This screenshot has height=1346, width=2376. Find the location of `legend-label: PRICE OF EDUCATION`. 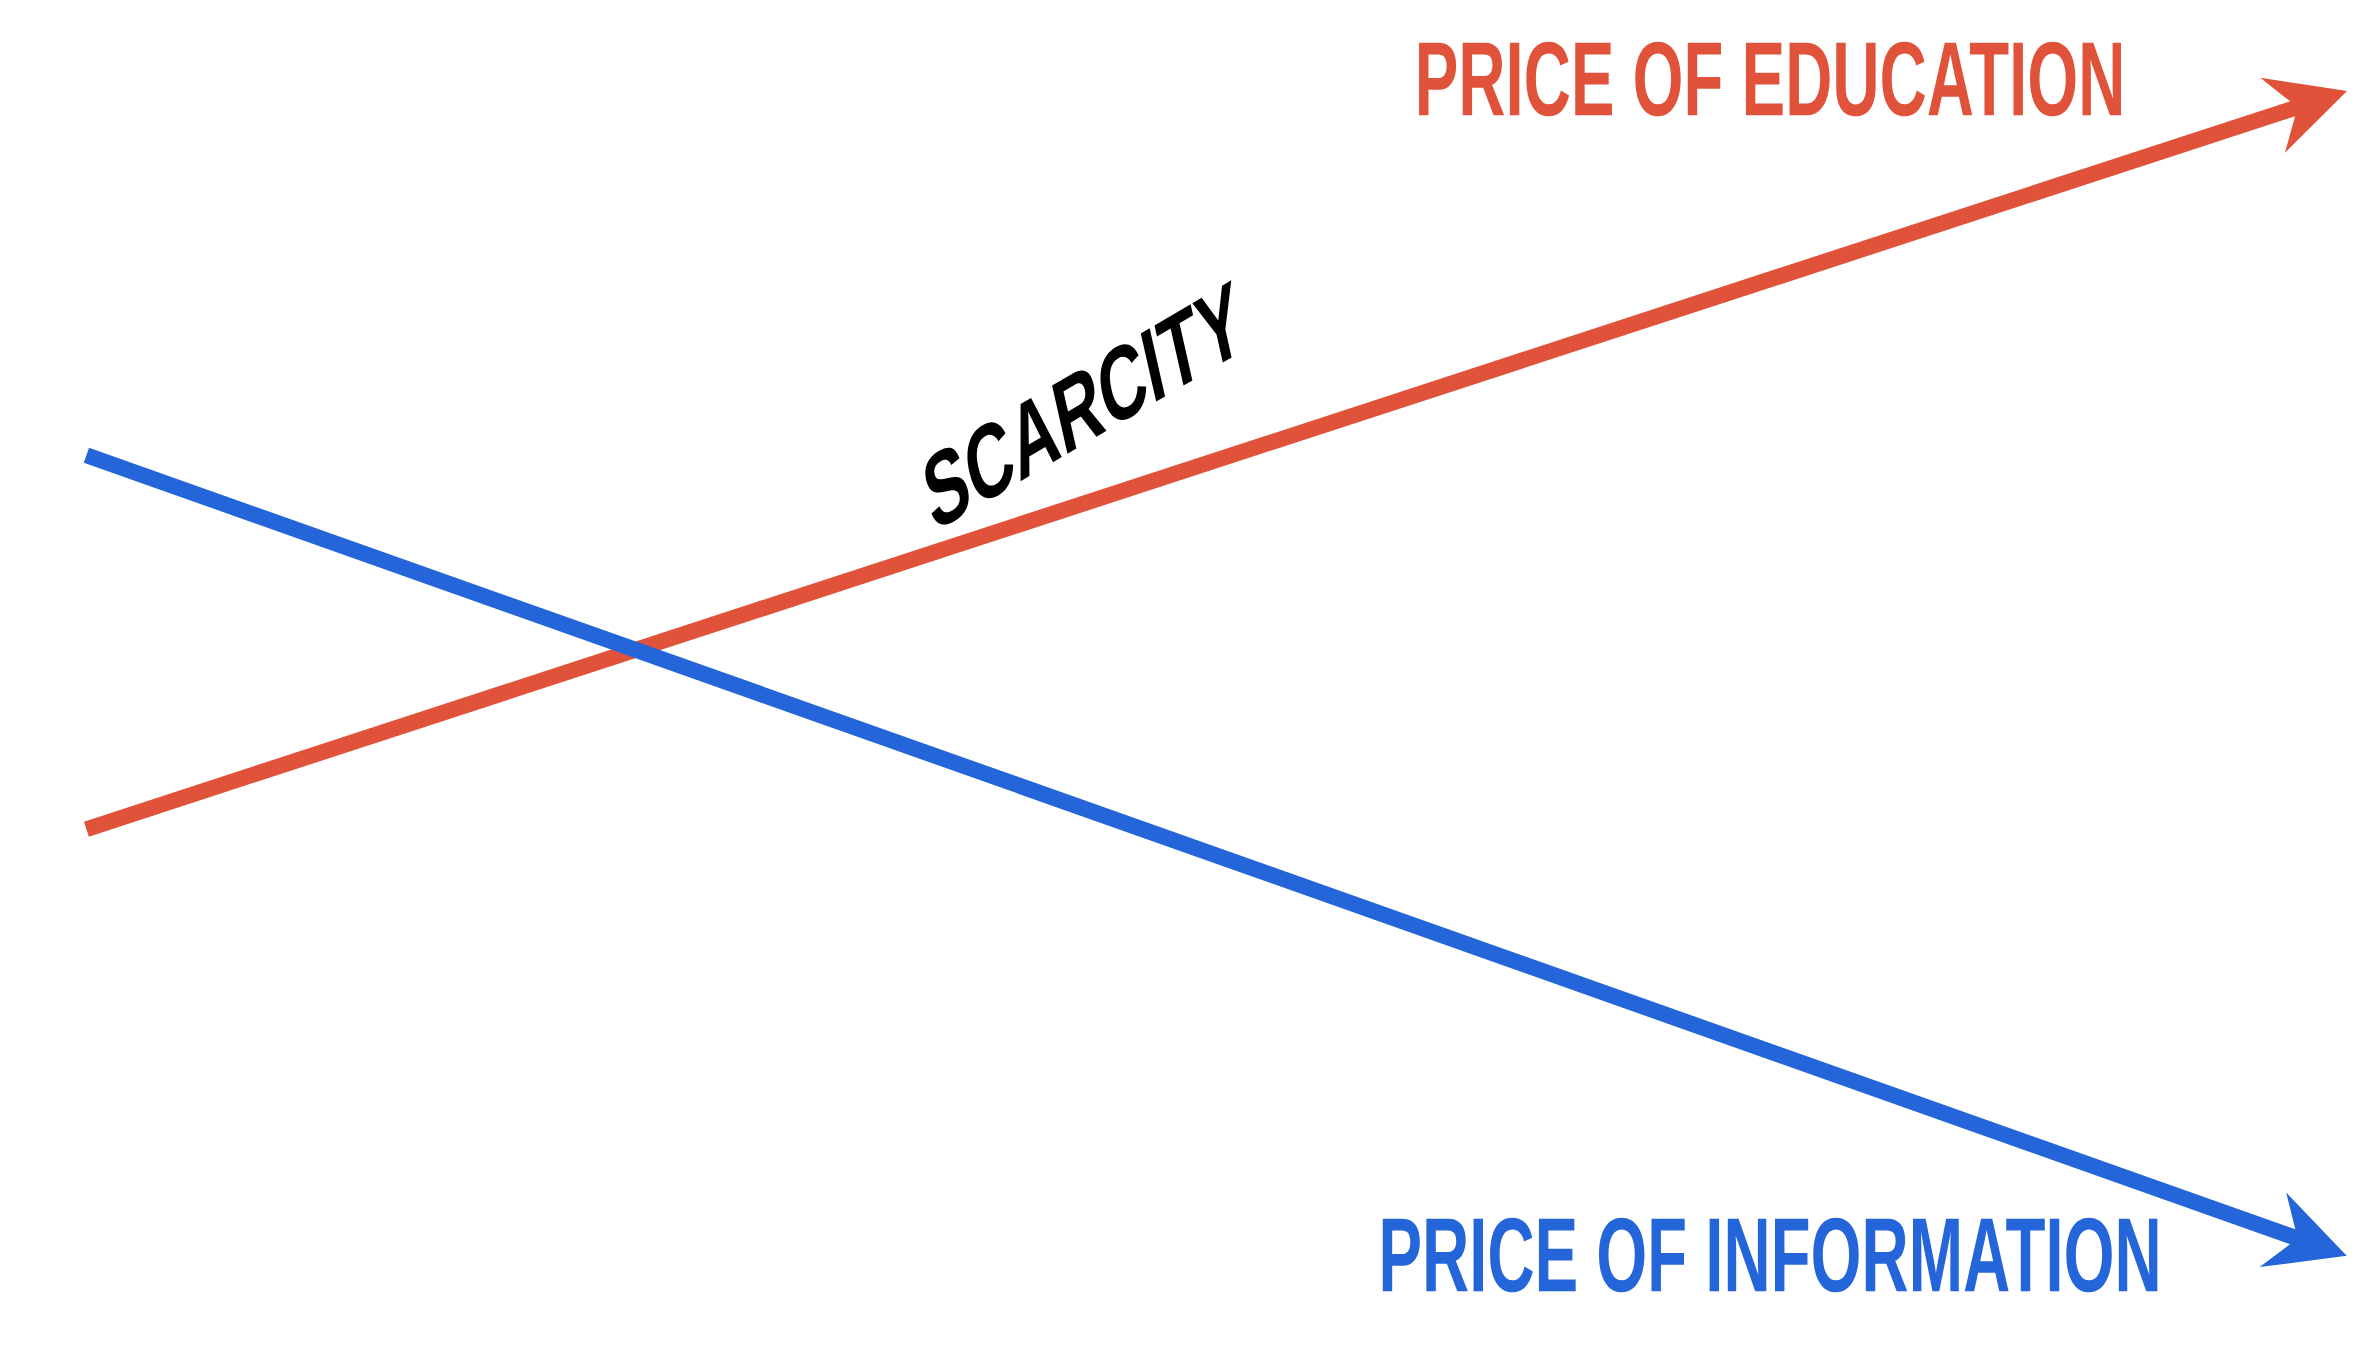

legend-label: PRICE OF EDUCATION is located at coordinates (1770, 79).